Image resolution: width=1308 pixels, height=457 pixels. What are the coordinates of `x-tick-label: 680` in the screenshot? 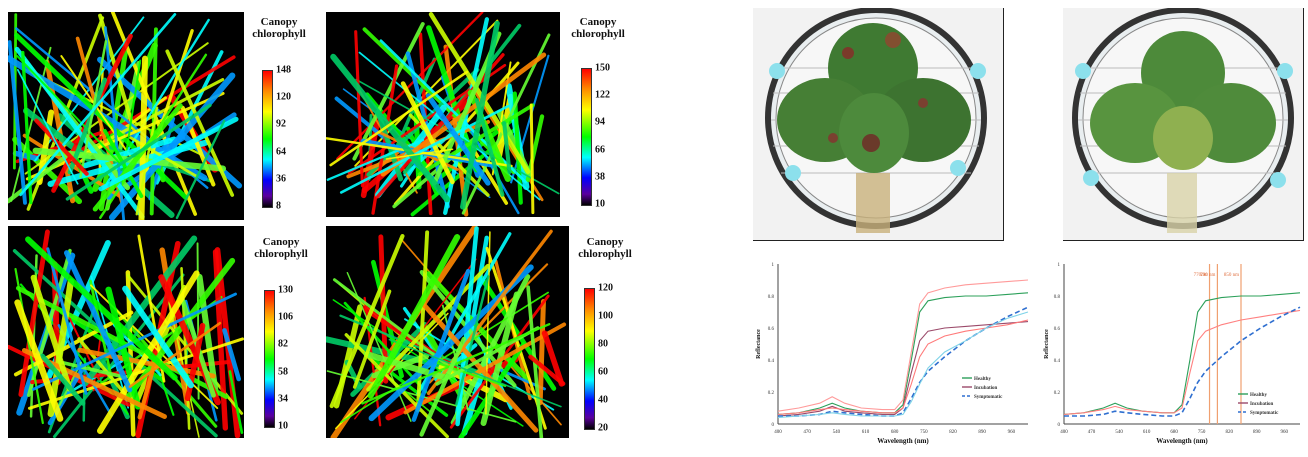 It's located at (895, 432).